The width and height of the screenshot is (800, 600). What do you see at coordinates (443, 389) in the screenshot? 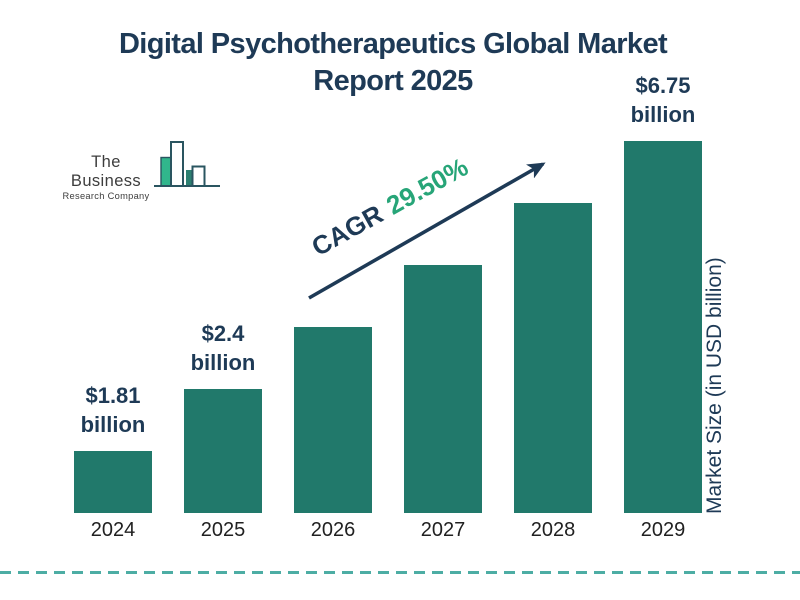
I see `bar-2027` at bounding box center [443, 389].